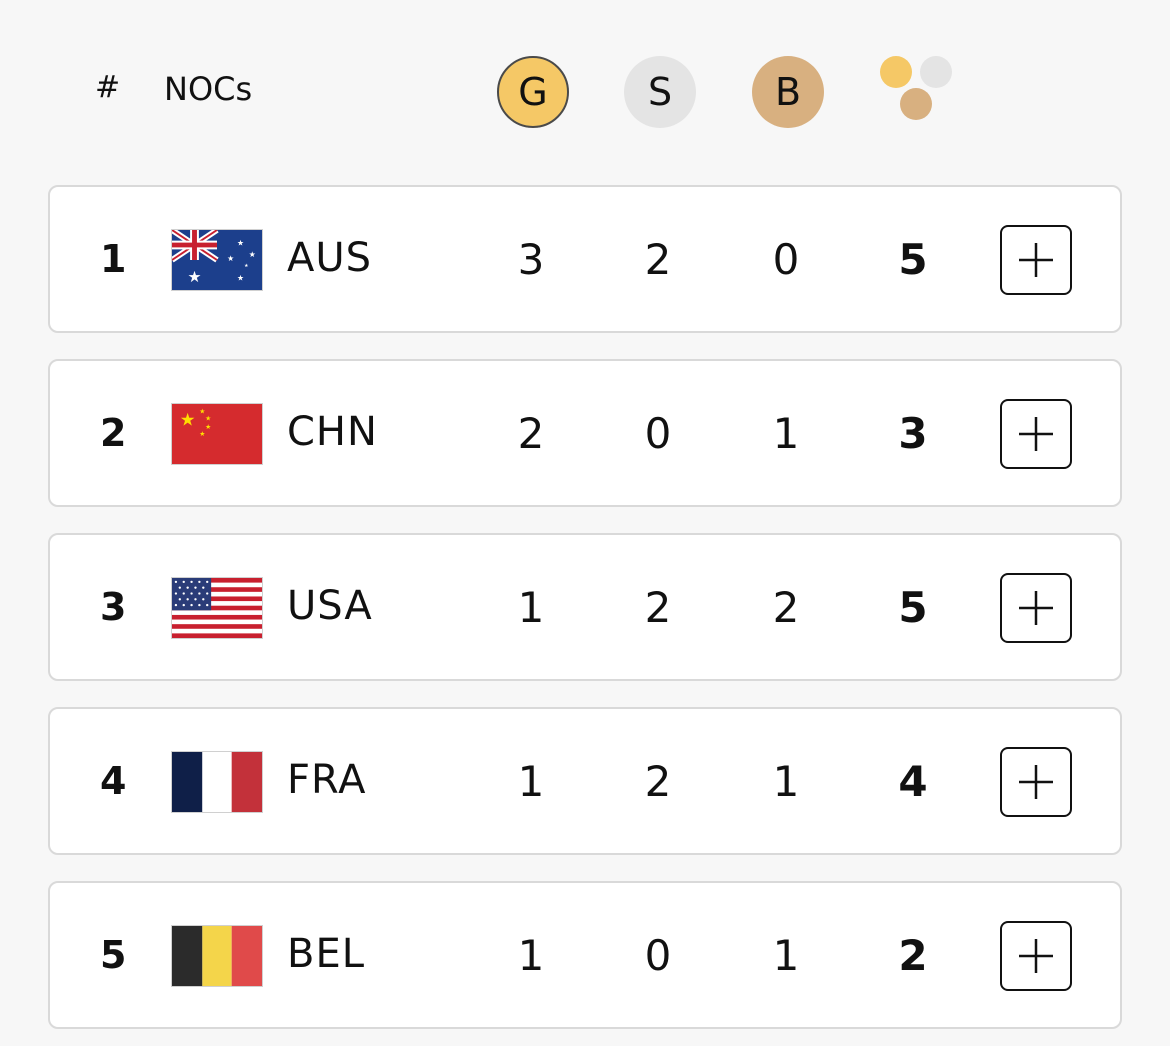 This screenshot has height=1046, width=1170. I want to click on gold-column-header: G, so click(533, 92).